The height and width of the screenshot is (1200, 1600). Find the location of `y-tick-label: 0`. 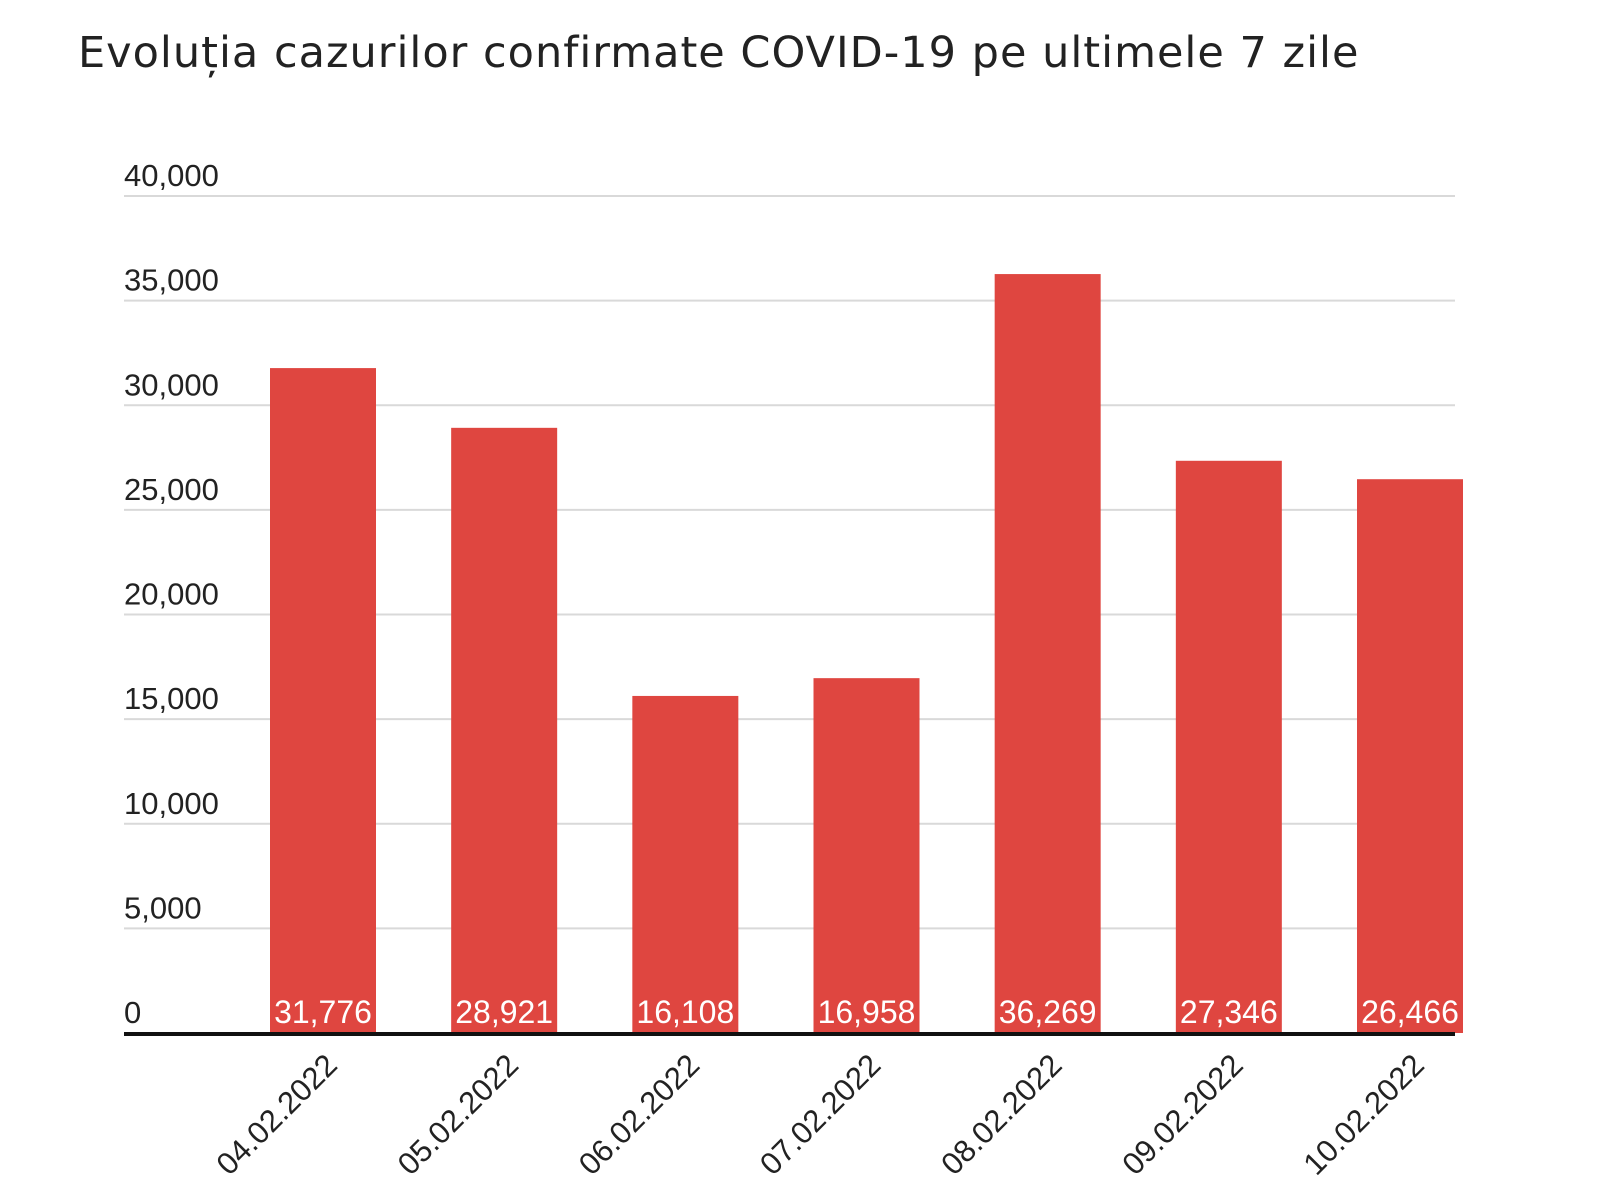

y-tick-label: 0 is located at coordinates (132, 1012).